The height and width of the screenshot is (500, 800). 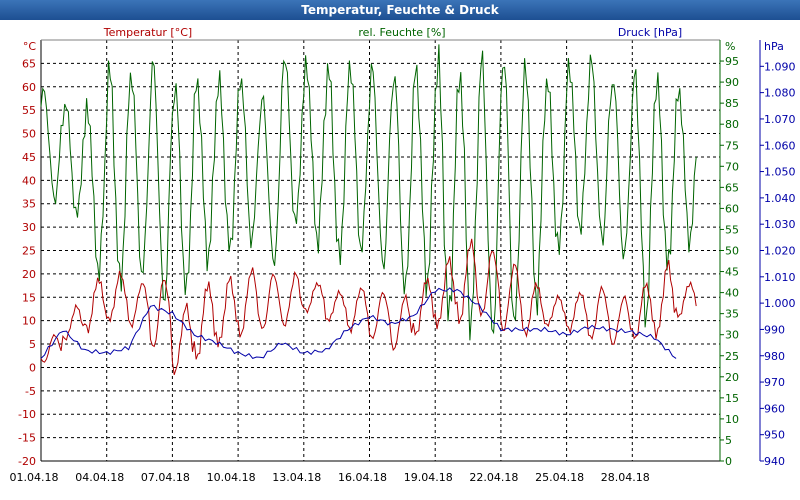 I want to click on temperature-tick-label: -5, so click(x=30, y=391).